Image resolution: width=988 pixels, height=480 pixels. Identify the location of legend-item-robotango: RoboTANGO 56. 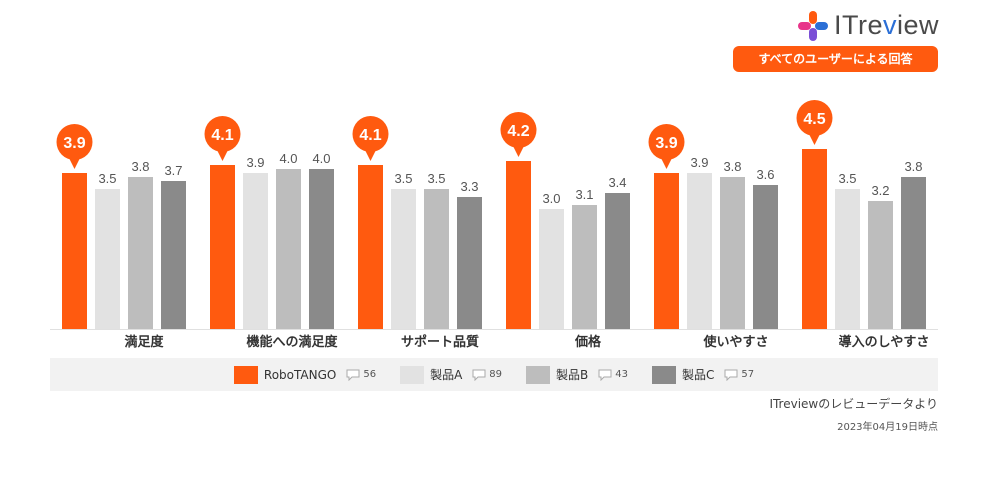
(304, 374).